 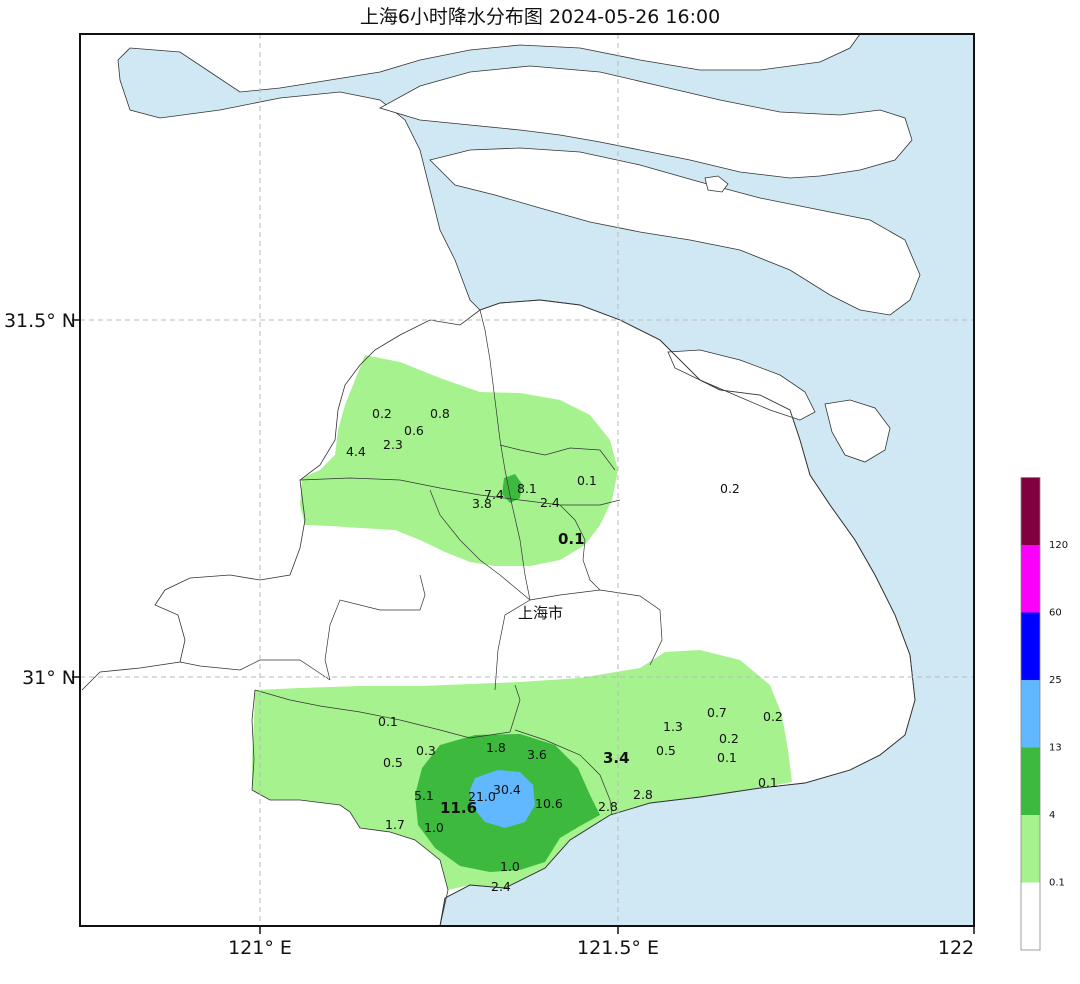 I want to click on station-value: 10.6, so click(x=549, y=803).